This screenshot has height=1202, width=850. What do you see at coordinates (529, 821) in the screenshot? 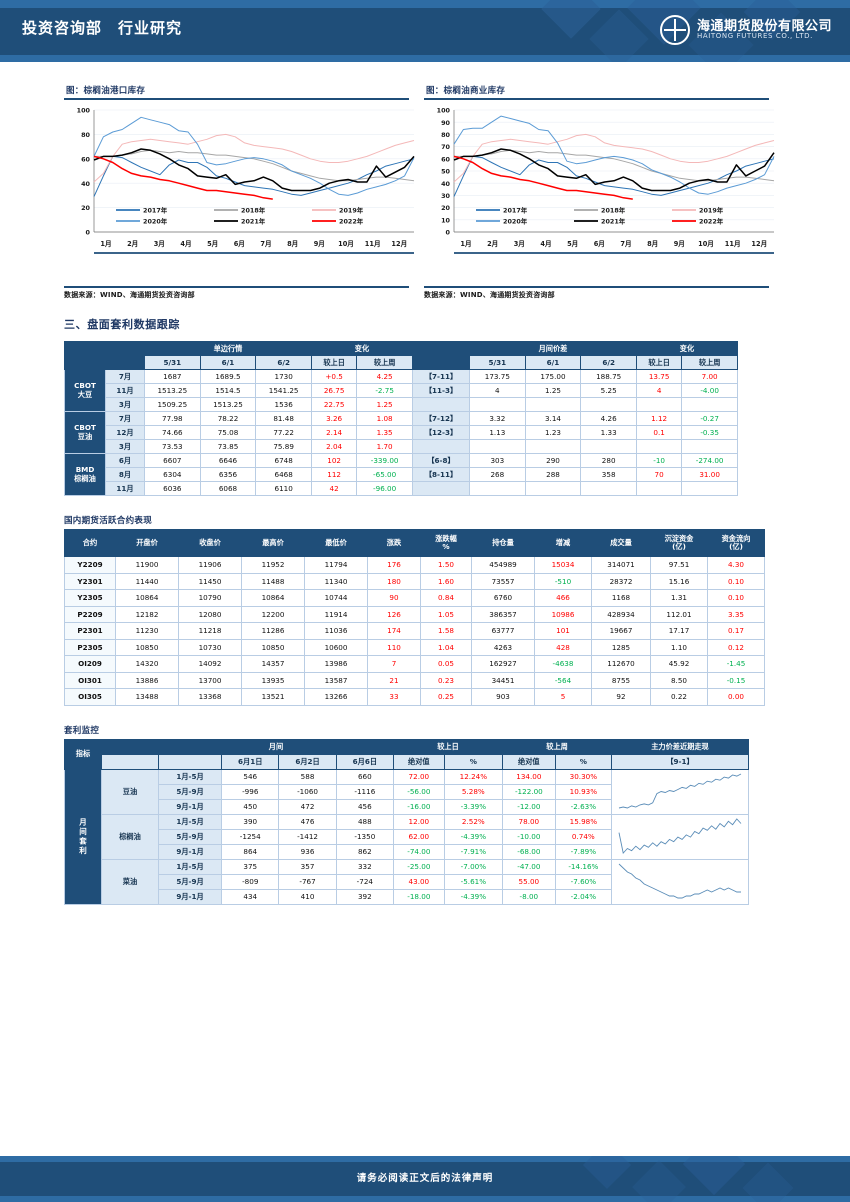
I see `table3-abs-week: 78.00` at bounding box center [529, 821].